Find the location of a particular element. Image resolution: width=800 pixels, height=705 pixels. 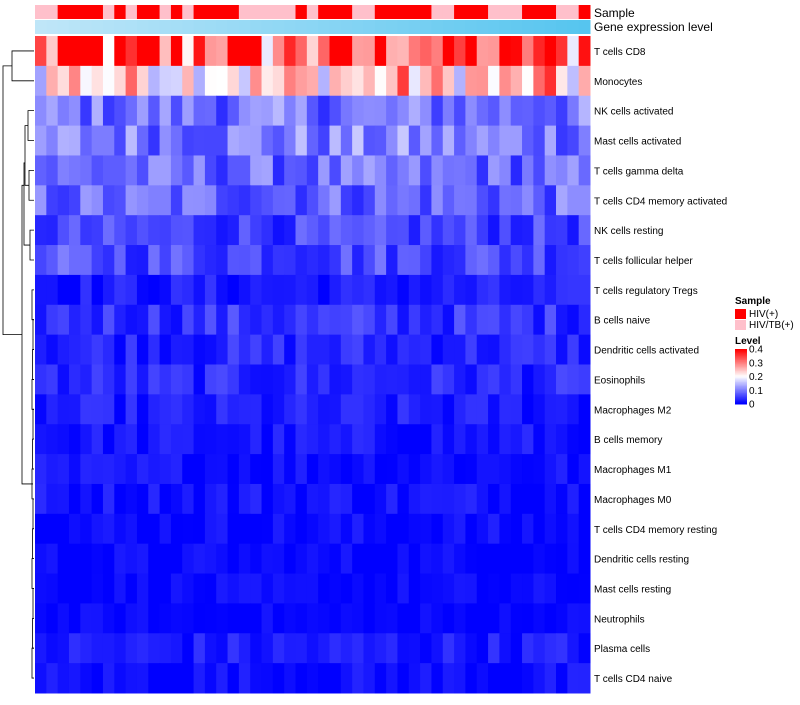

colorbar-tick-label: 0.1 is located at coordinates (756, 391).